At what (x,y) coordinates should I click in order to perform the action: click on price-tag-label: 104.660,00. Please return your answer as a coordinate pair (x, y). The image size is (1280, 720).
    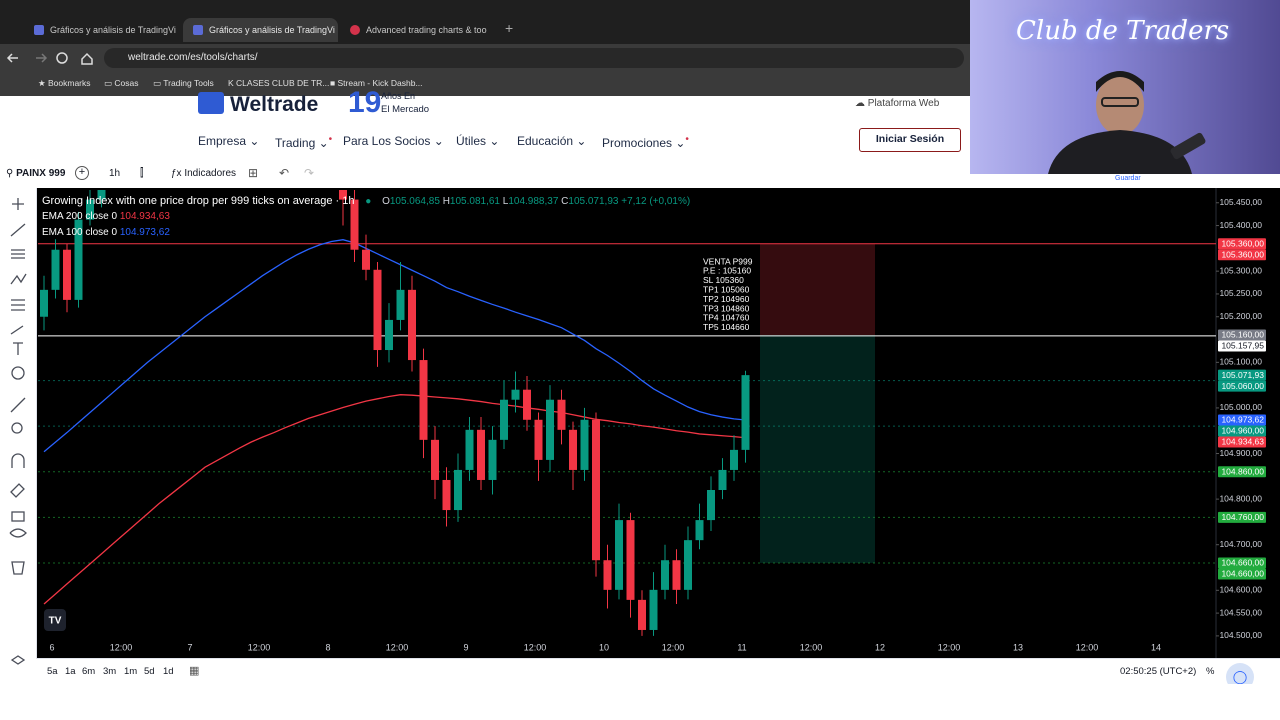
    Looking at the image, I should click on (1242, 574).